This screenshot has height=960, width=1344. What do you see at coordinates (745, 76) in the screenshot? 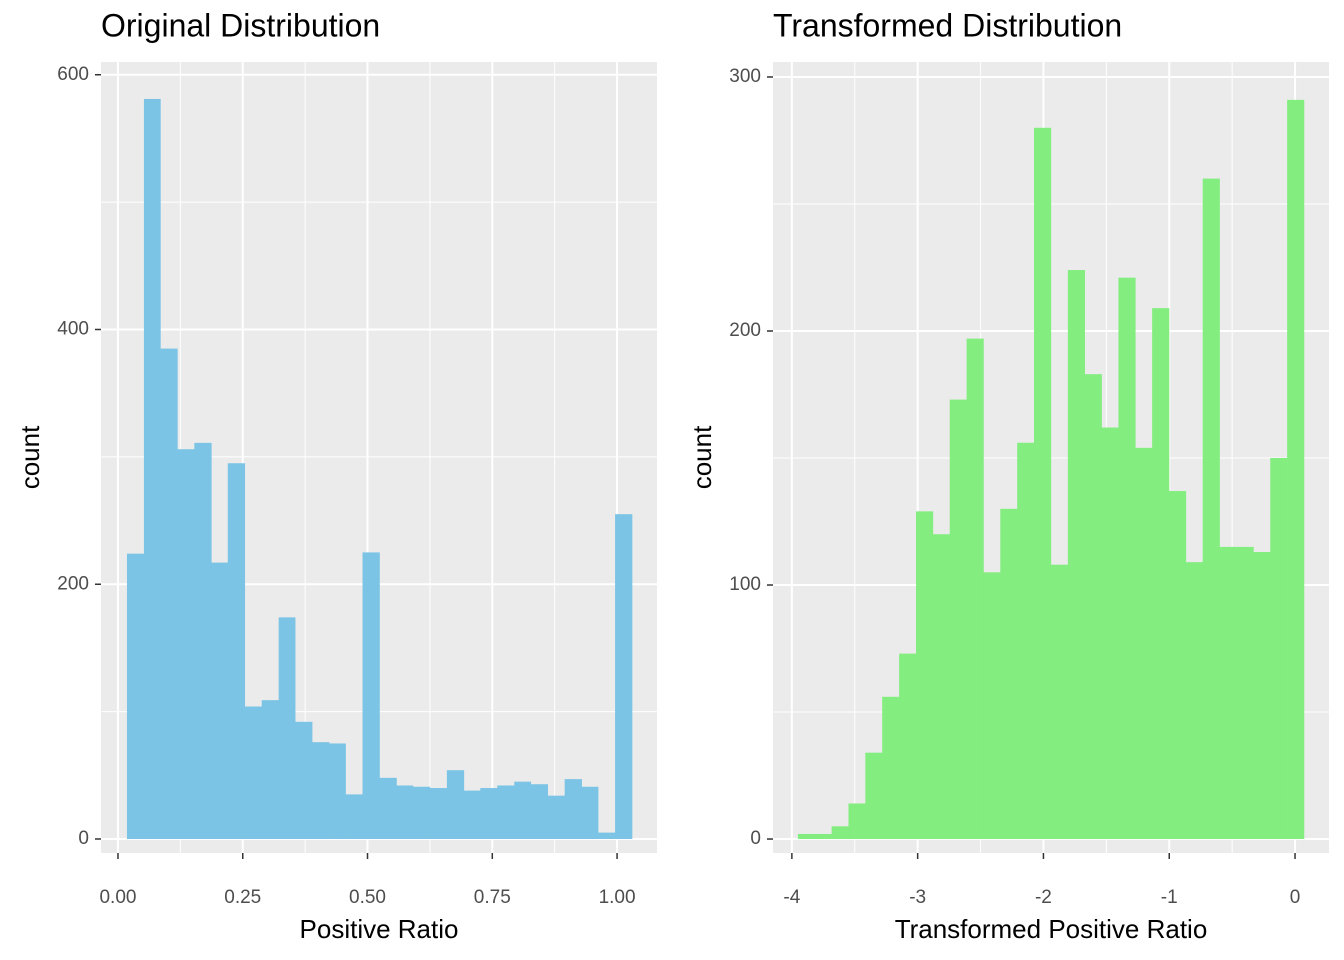
I see `y-tick-label: 300` at bounding box center [745, 76].